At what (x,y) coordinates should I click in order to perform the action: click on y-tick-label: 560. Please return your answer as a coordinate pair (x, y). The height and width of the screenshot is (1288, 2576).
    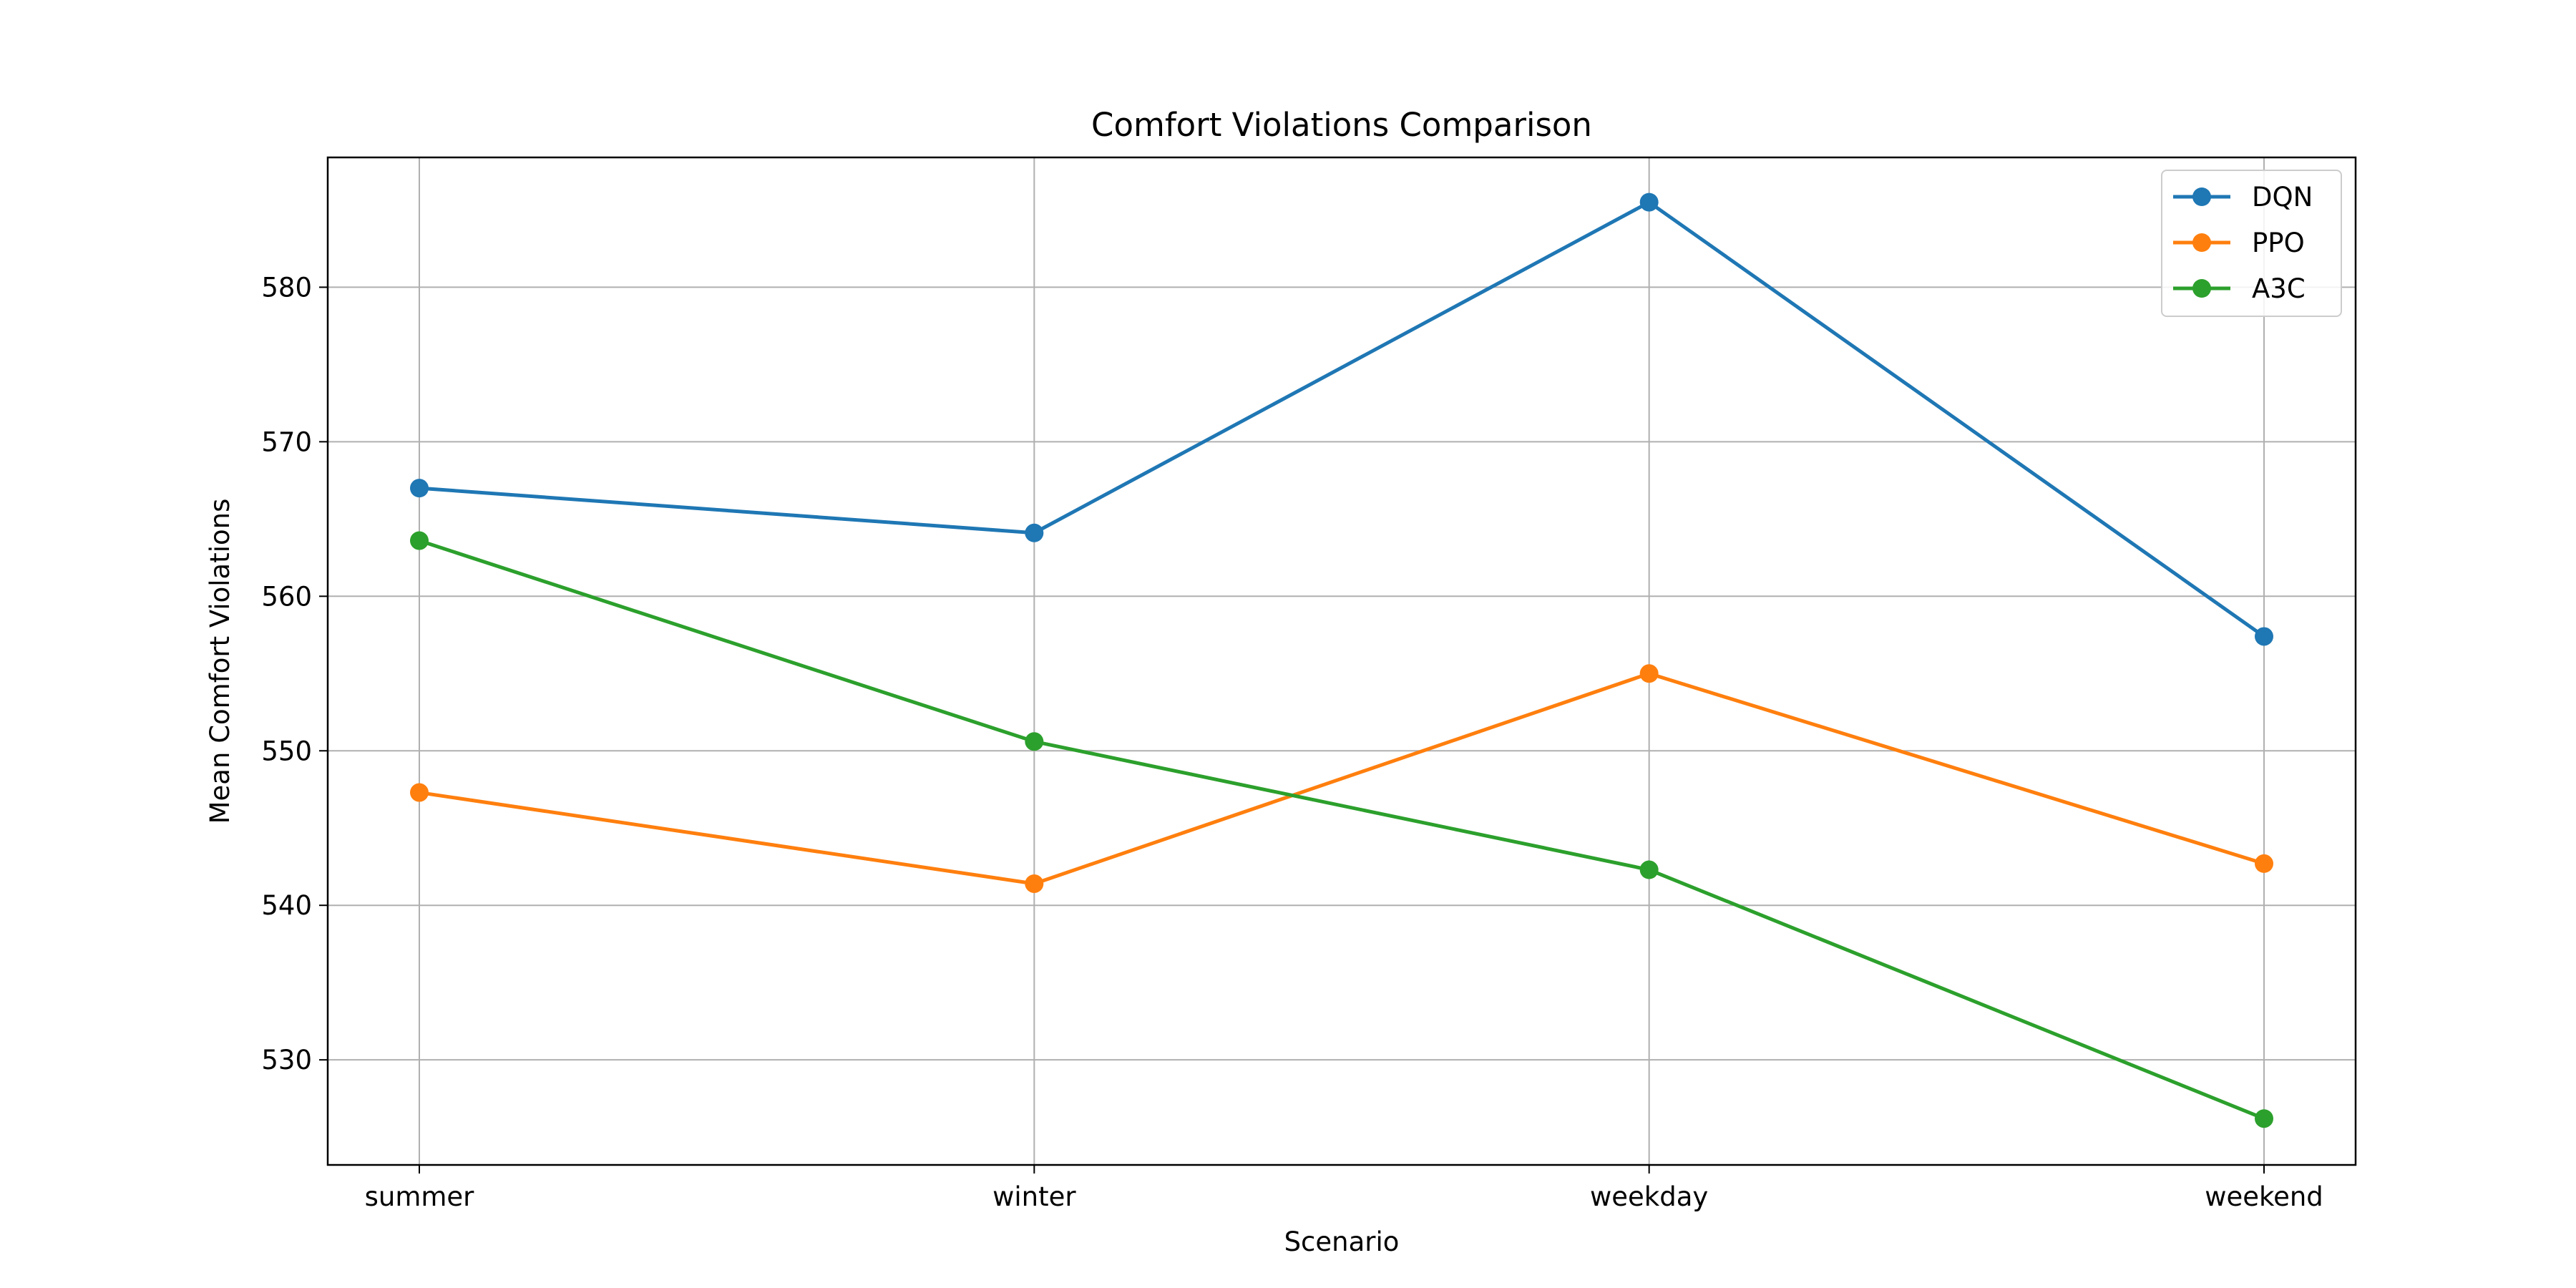
    Looking at the image, I should click on (286, 596).